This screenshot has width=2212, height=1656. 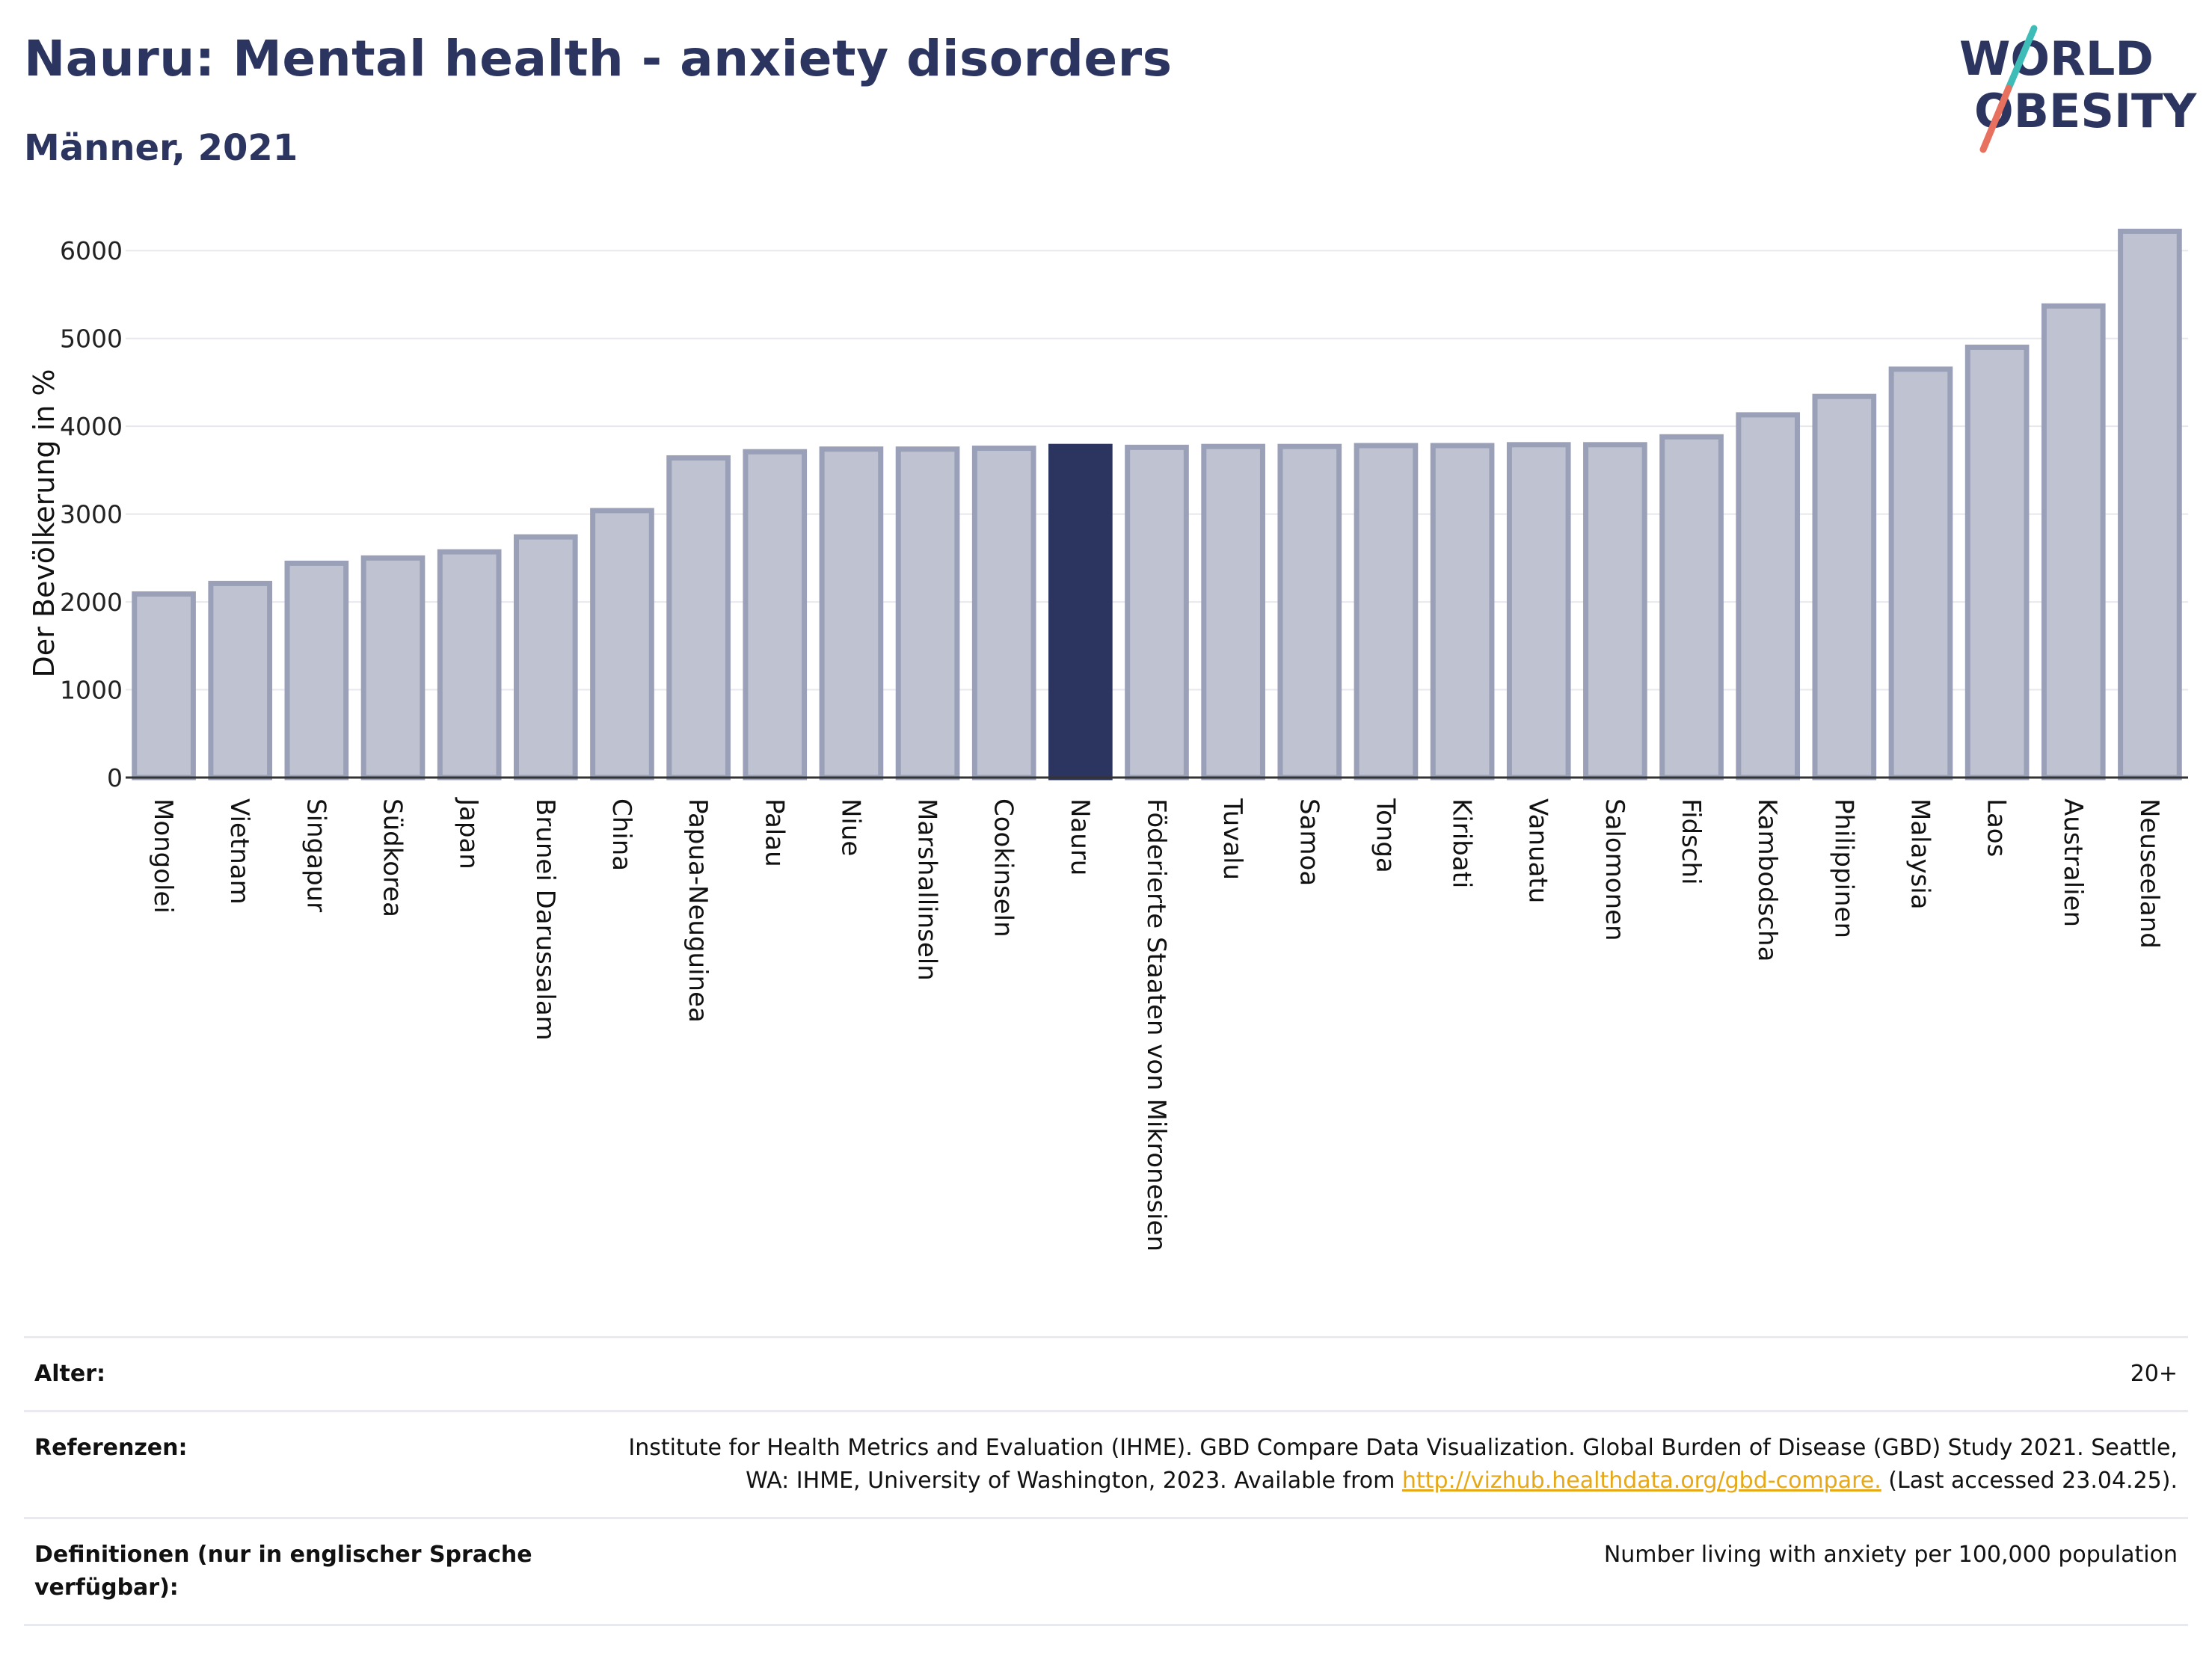 What do you see at coordinates (1538, 850) in the screenshot?
I see `x-tick-label: Vanuatu` at bounding box center [1538, 850].